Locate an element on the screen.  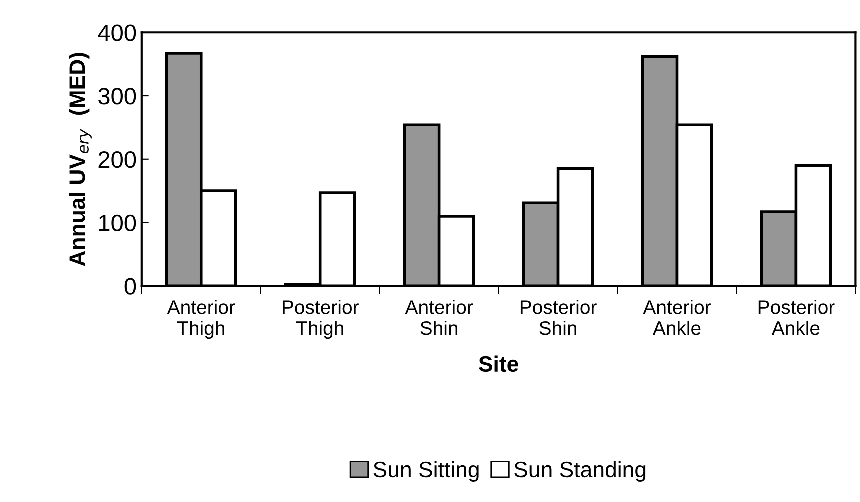
y-tick-label: 300 is located at coordinates (117, 96).